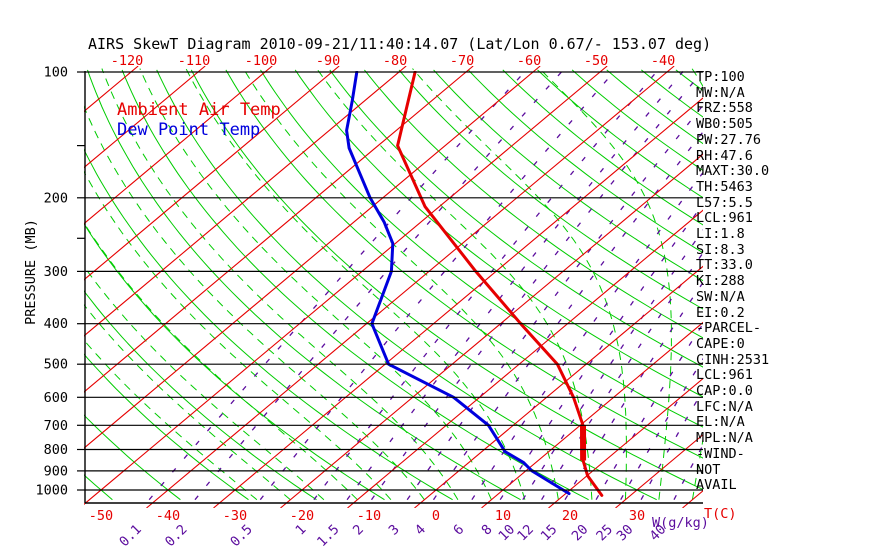  What do you see at coordinates (529, 61) in the screenshot?
I see `svg-text: -60` at bounding box center [529, 61].